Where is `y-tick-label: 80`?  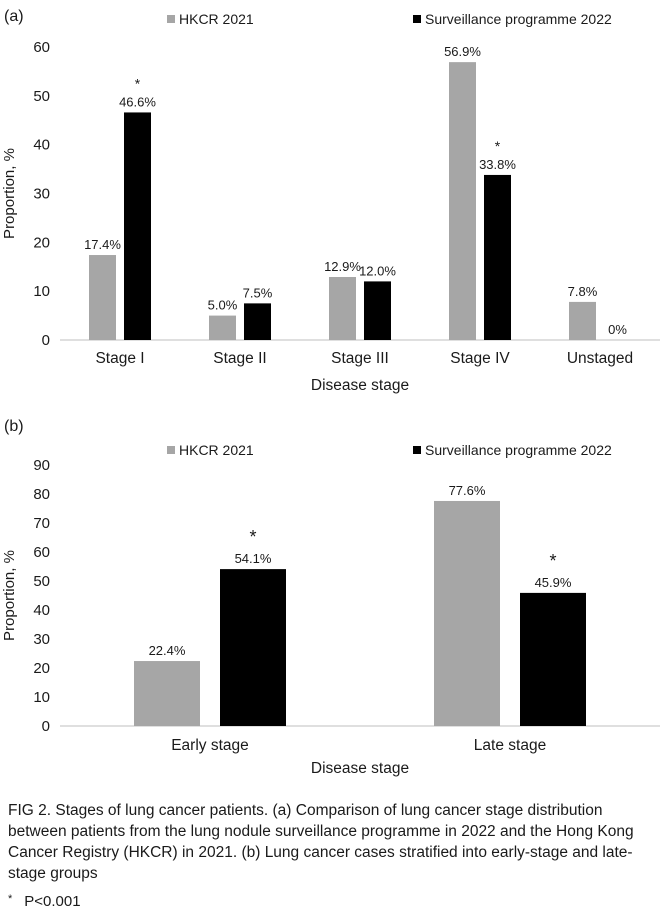
y-tick-label: 80 is located at coordinates (41, 494).